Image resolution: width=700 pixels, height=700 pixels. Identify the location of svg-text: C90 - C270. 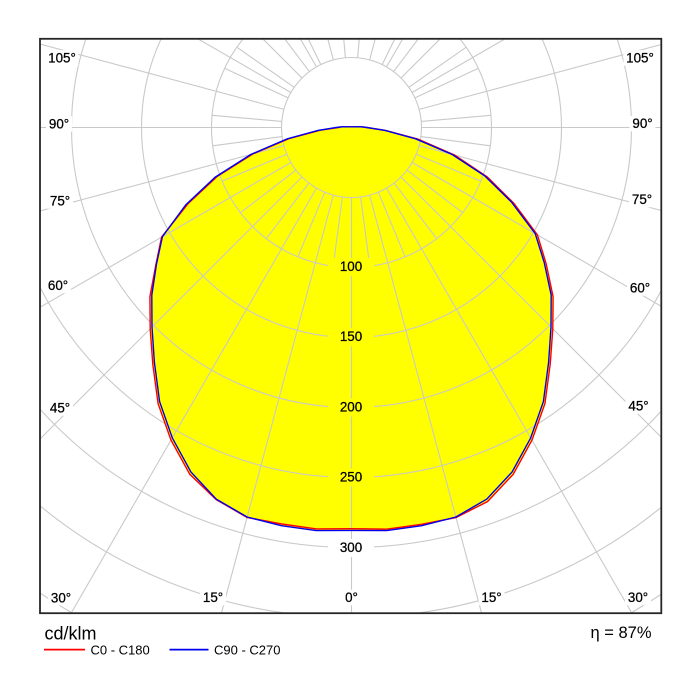
(247, 650).